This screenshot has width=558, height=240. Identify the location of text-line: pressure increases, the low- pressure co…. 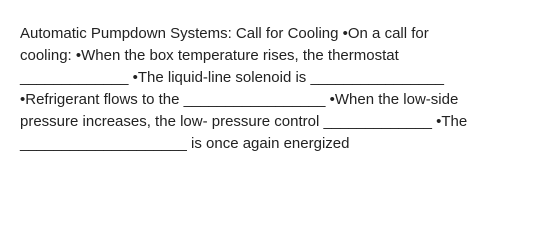
(244, 121).